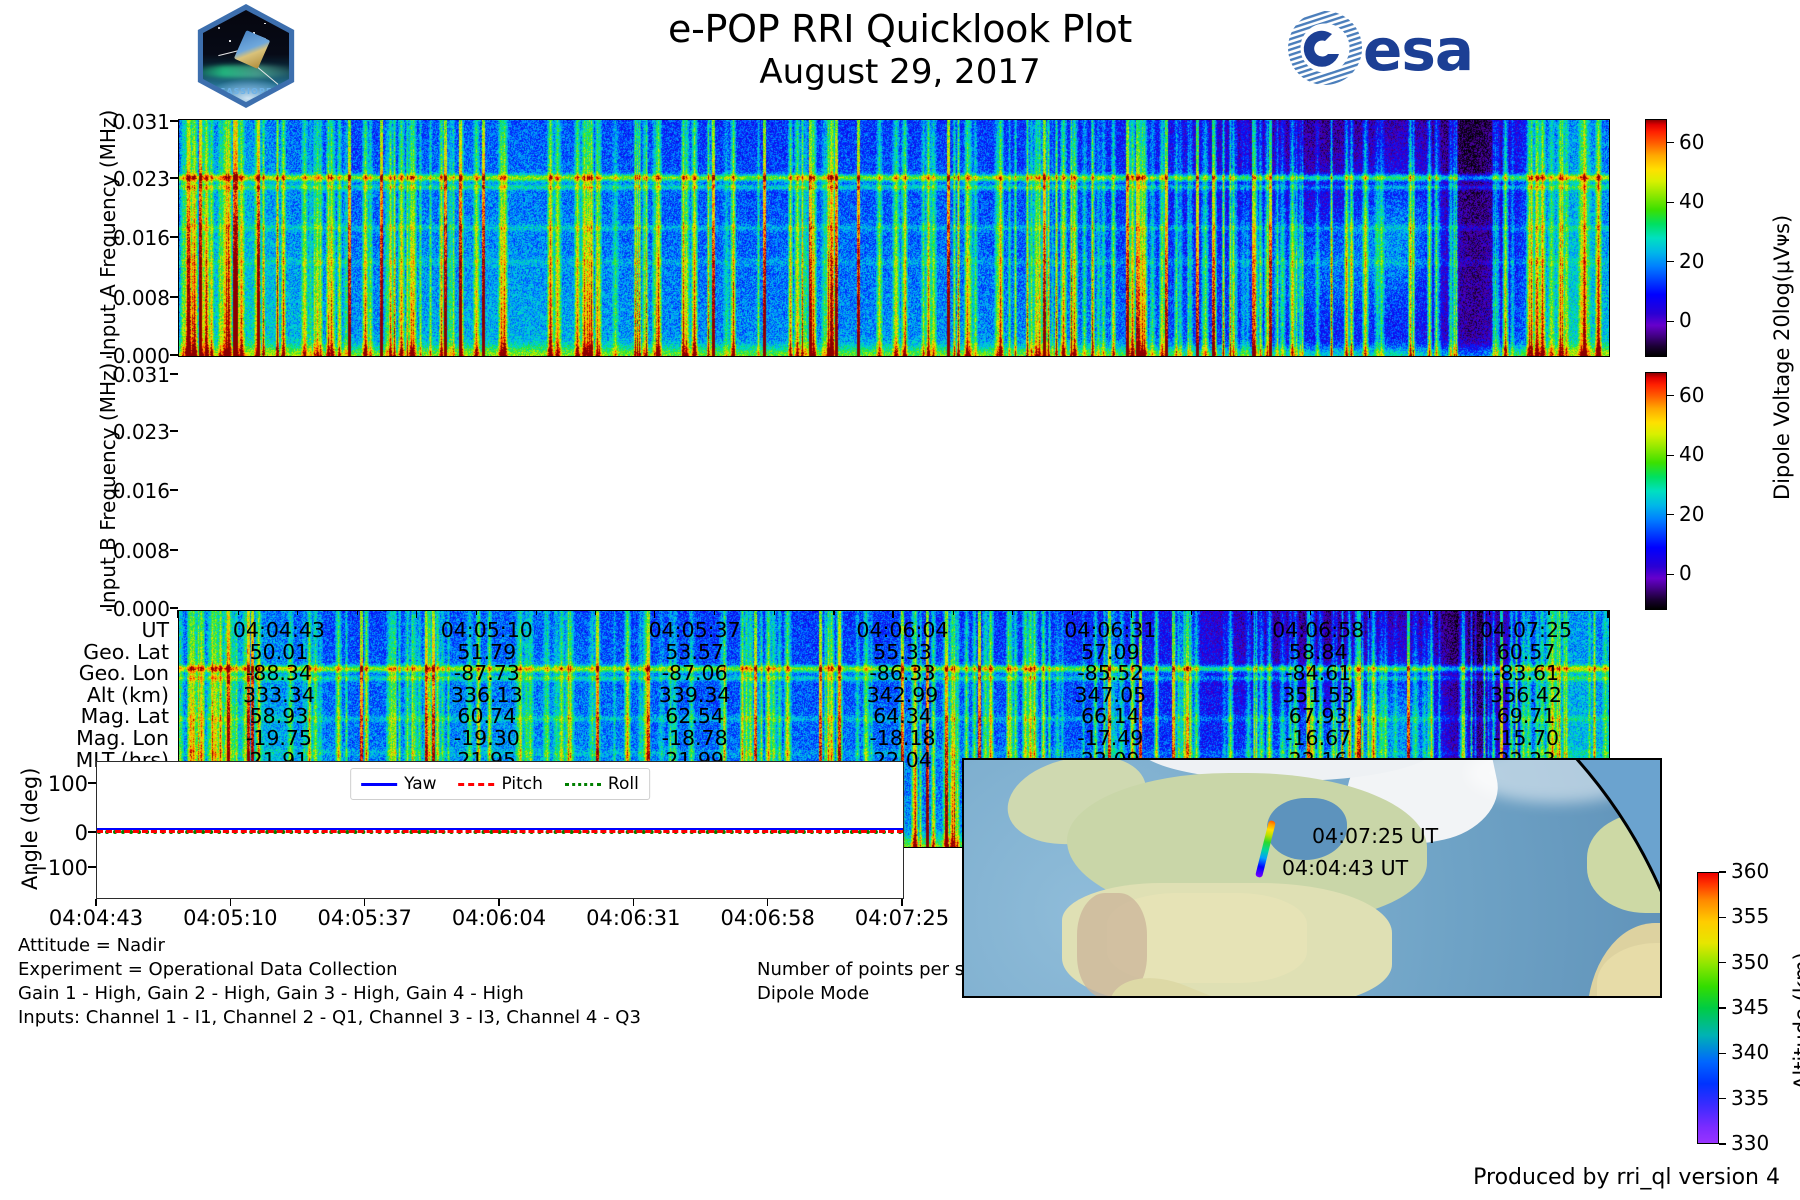 The height and width of the screenshot is (1200, 1800). I want to click on ephemeris-cell: -87.73, so click(486, 673).